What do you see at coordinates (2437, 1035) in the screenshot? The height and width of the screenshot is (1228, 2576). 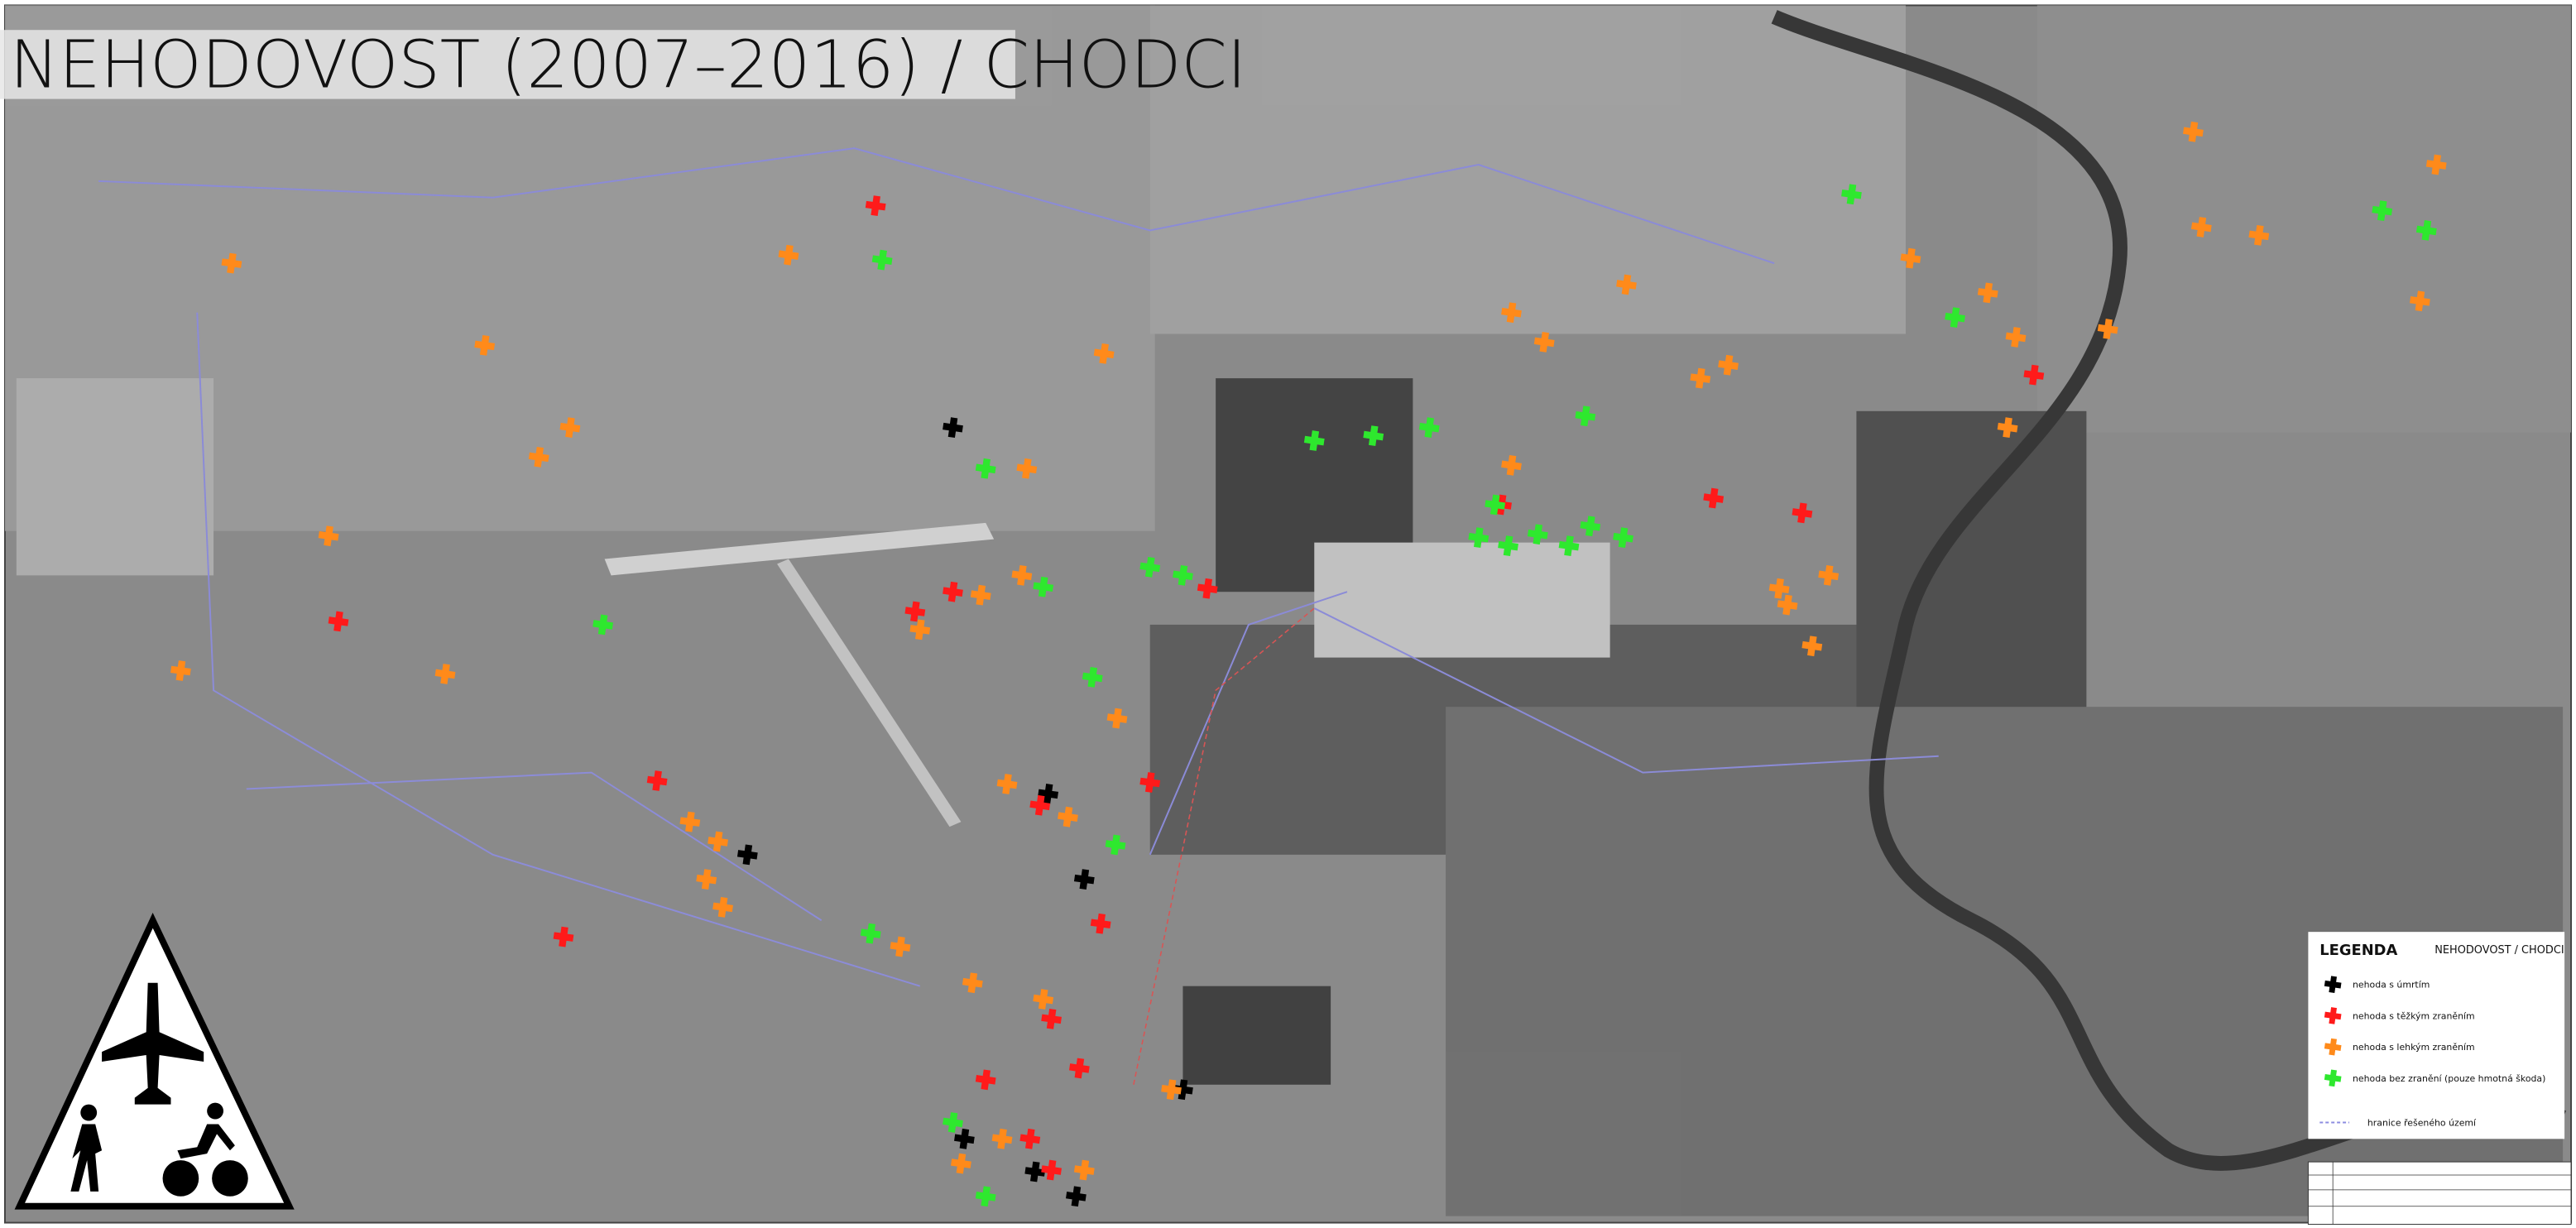 I see `legend-box` at bounding box center [2437, 1035].